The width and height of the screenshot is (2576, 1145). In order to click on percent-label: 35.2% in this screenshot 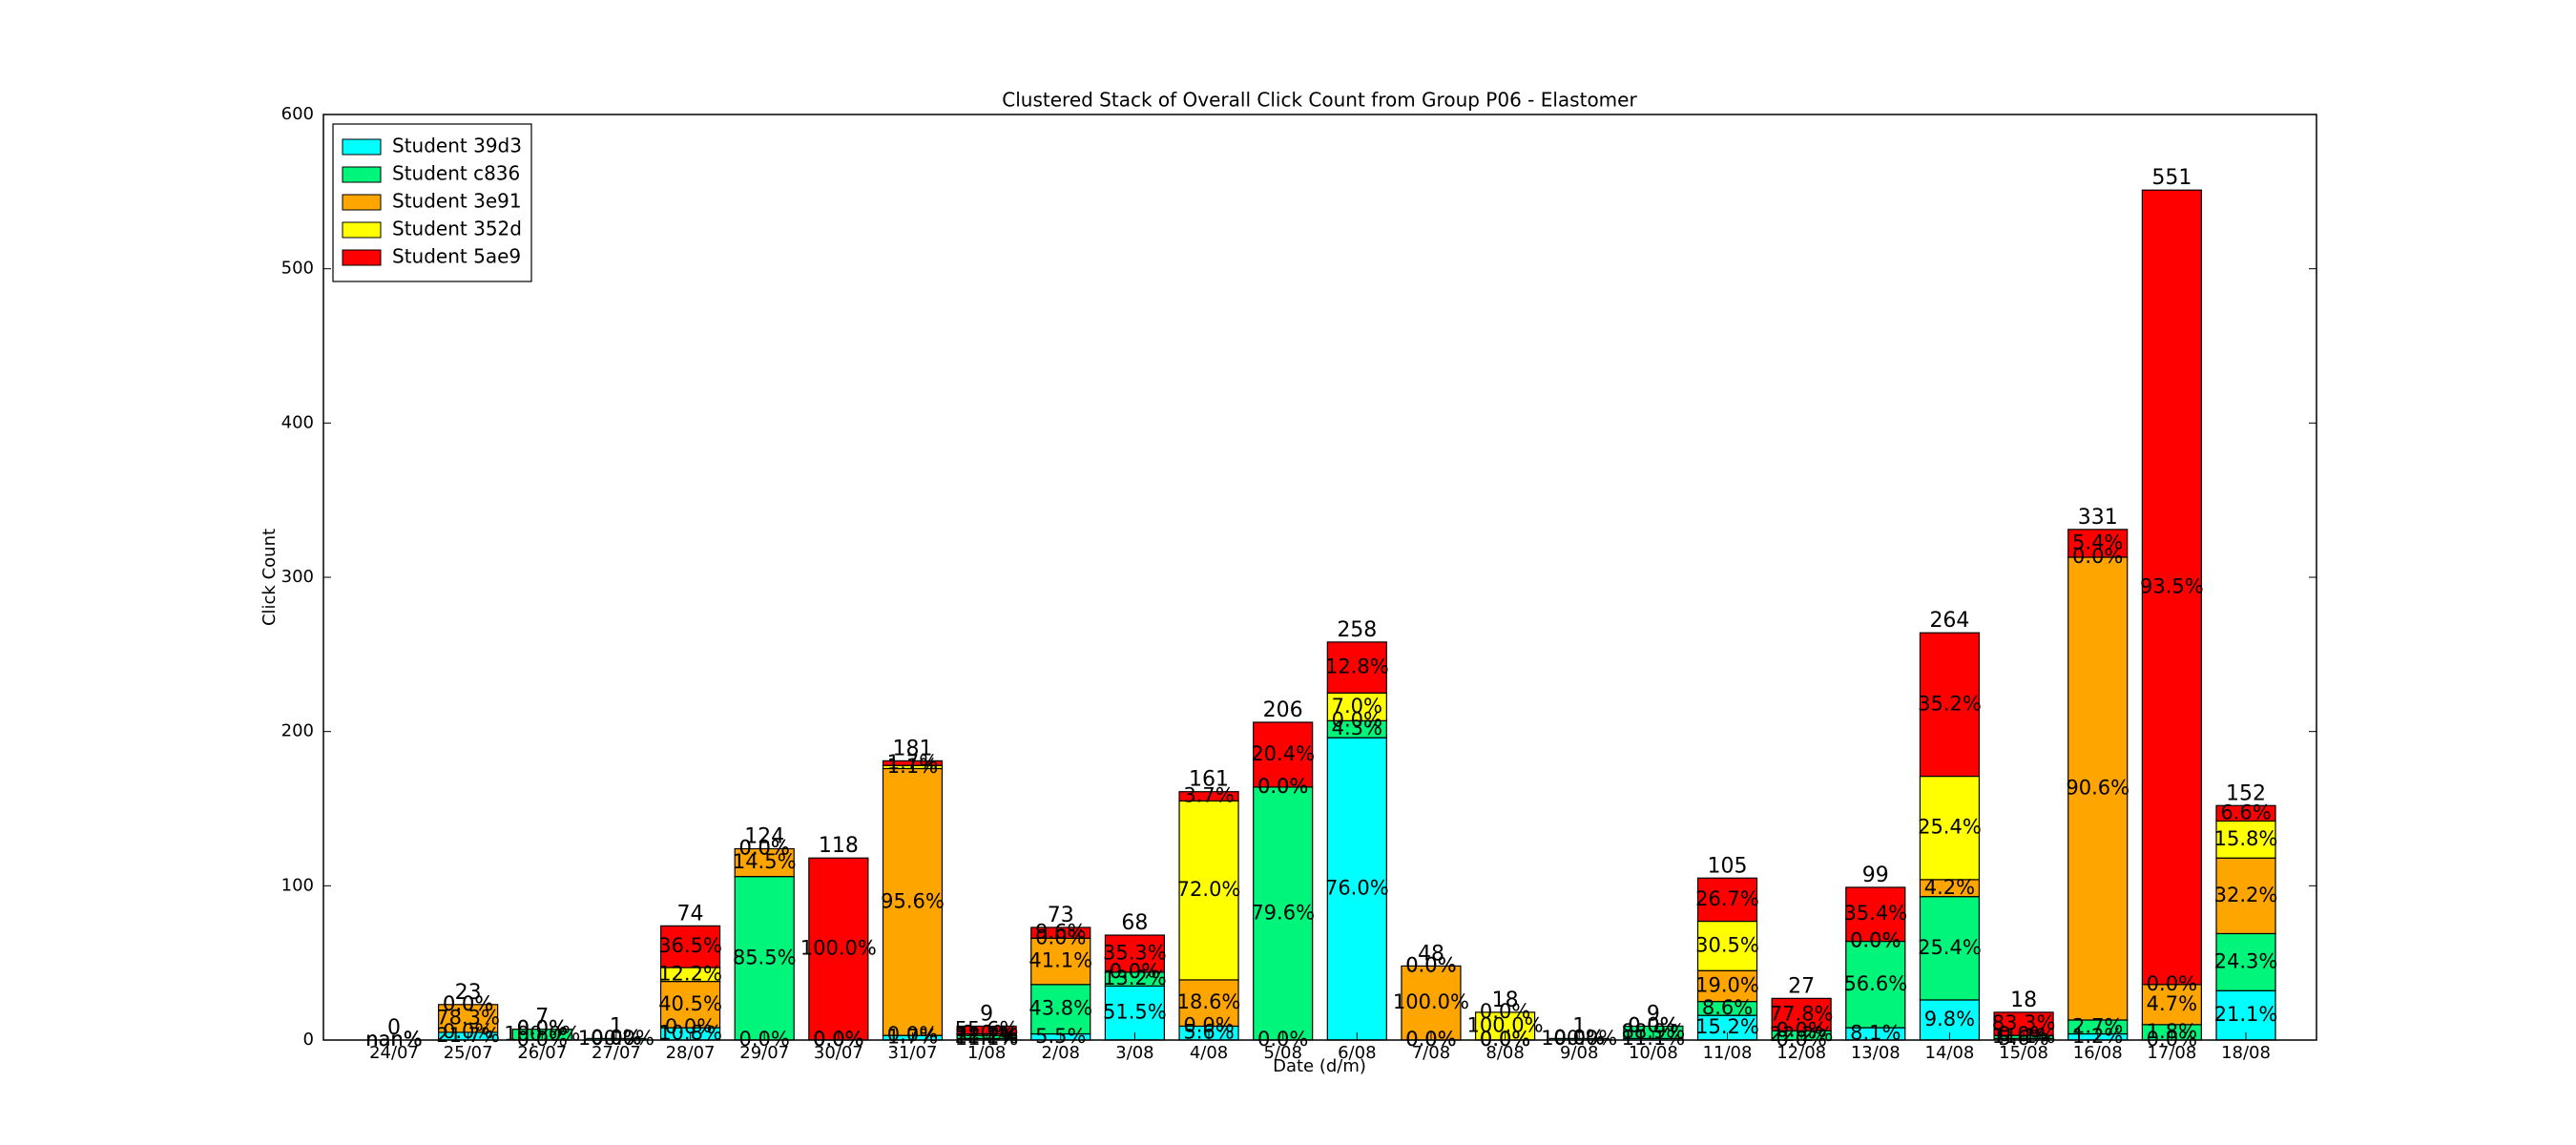, I will do `click(1950, 704)`.